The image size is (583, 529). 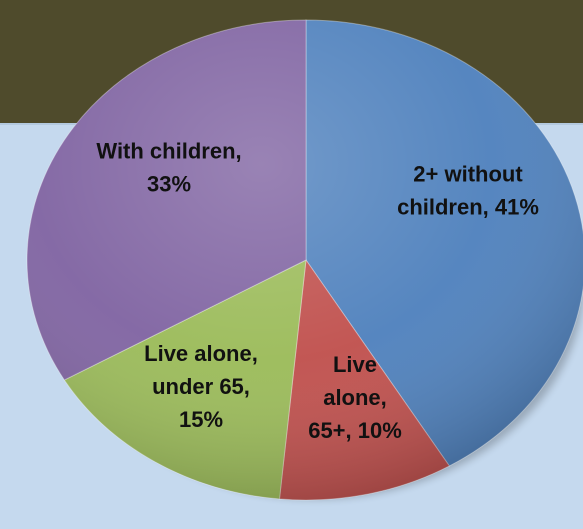 I want to click on slice-label-line: under 65,, so click(x=201, y=386).